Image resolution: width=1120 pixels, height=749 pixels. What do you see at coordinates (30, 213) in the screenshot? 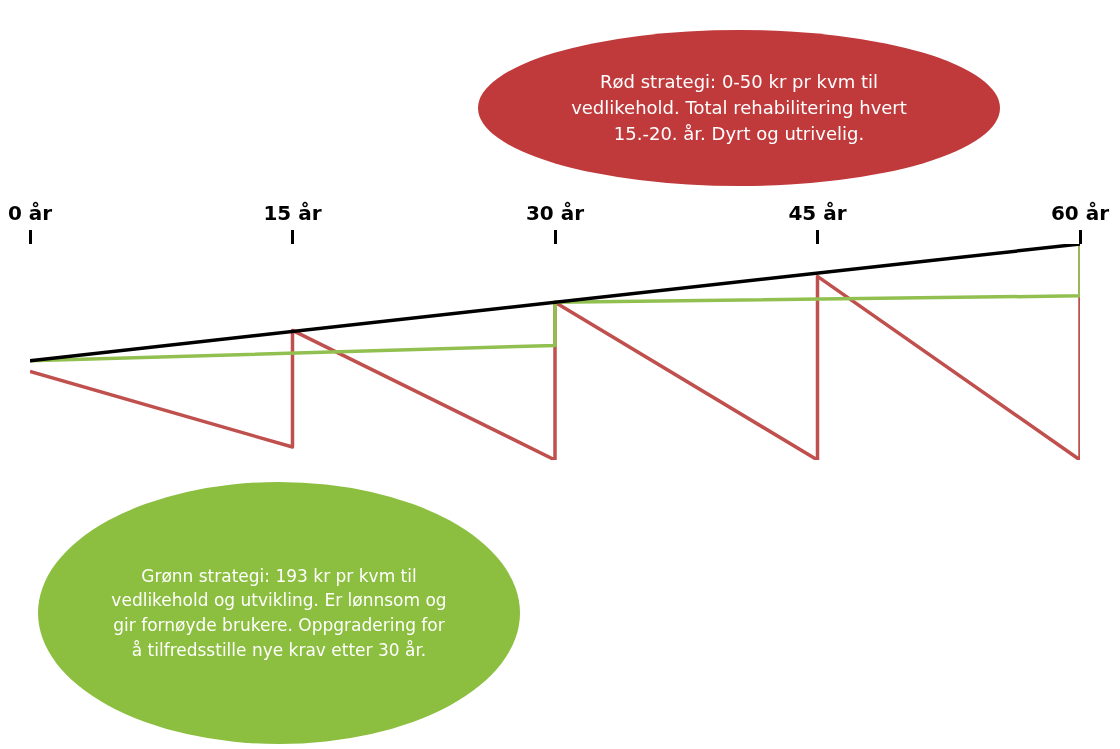
I see `x-tick-label: 0 år` at bounding box center [30, 213].